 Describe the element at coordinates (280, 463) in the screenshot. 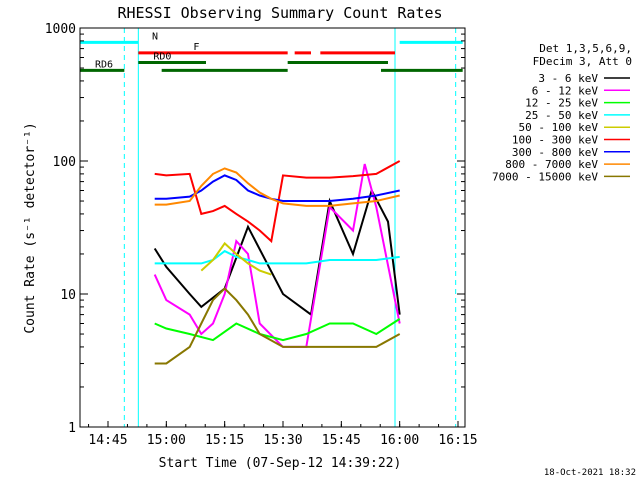

I see `x-axis-label: Start Time (07-Sep-12 14:39:22)` at that location.